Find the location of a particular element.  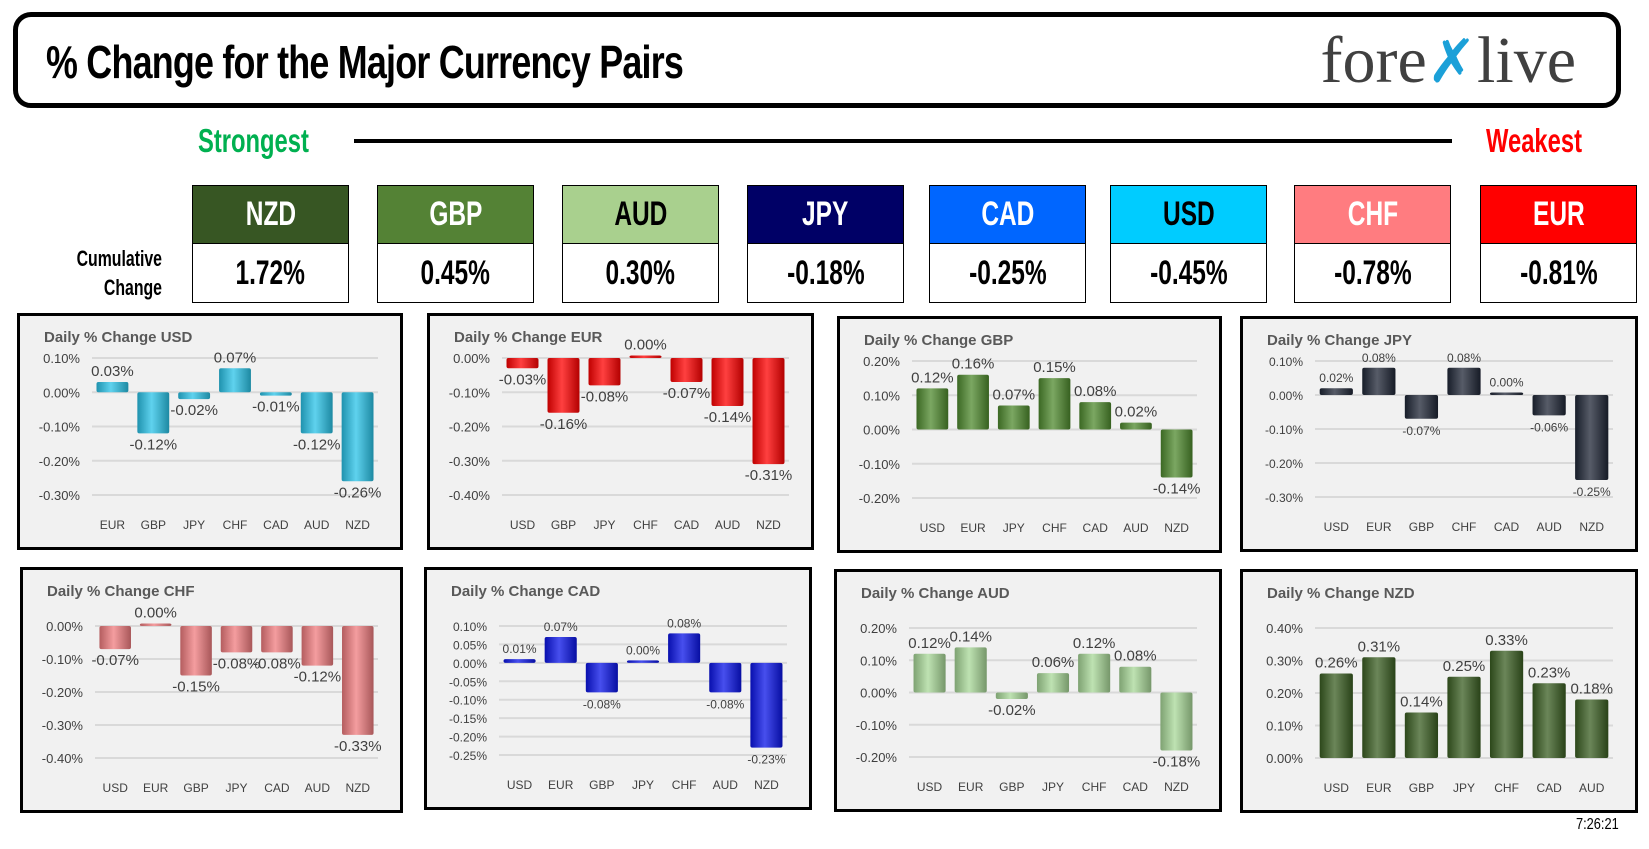

currency-header: CHF is located at coordinates (1372, 215).